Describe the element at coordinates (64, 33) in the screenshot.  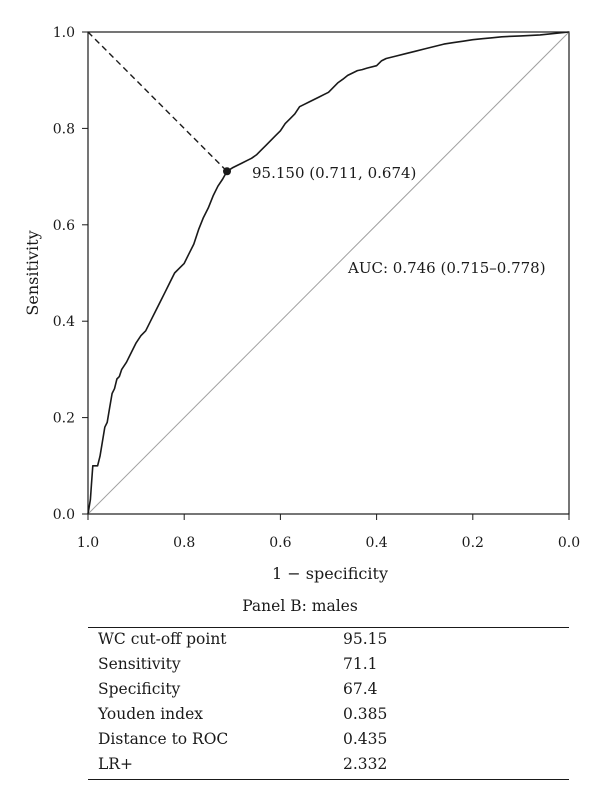
I see `y-tick-label: 1.0` at that location.